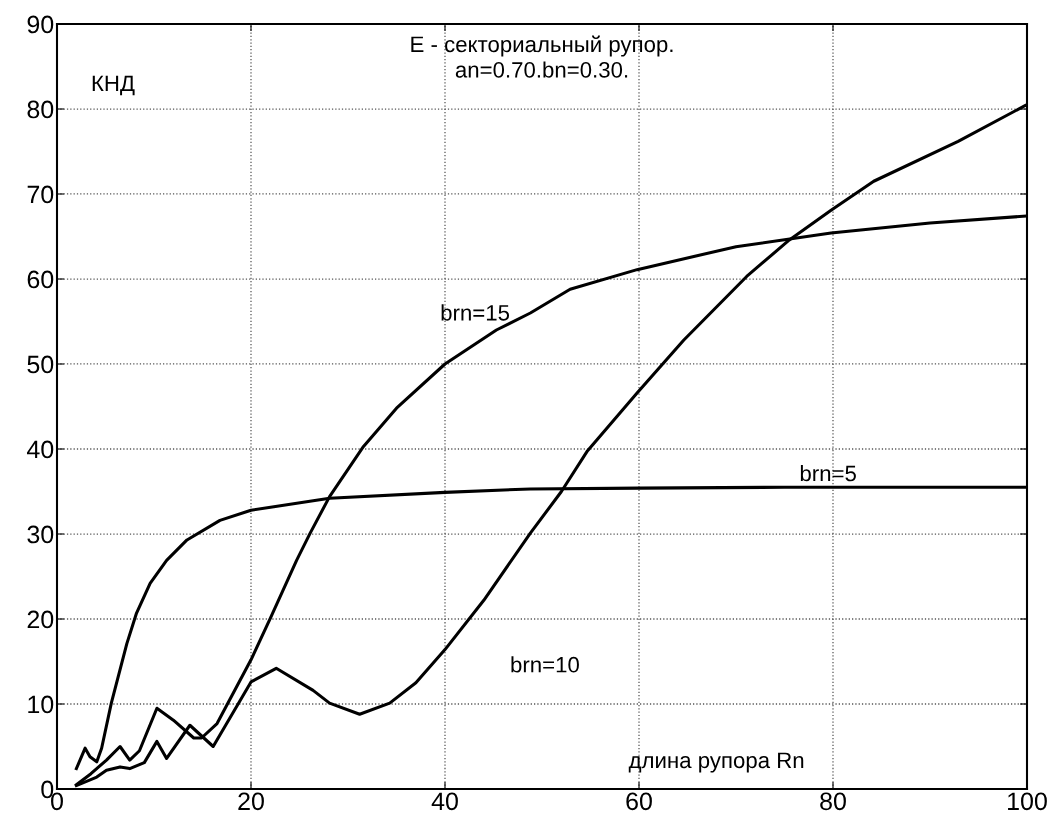 The height and width of the screenshot is (833, 1061). What do you see at coordinates (475, 312) in the screenshot?
I see `series-label: brn=15` at bounding box center [475, 312].